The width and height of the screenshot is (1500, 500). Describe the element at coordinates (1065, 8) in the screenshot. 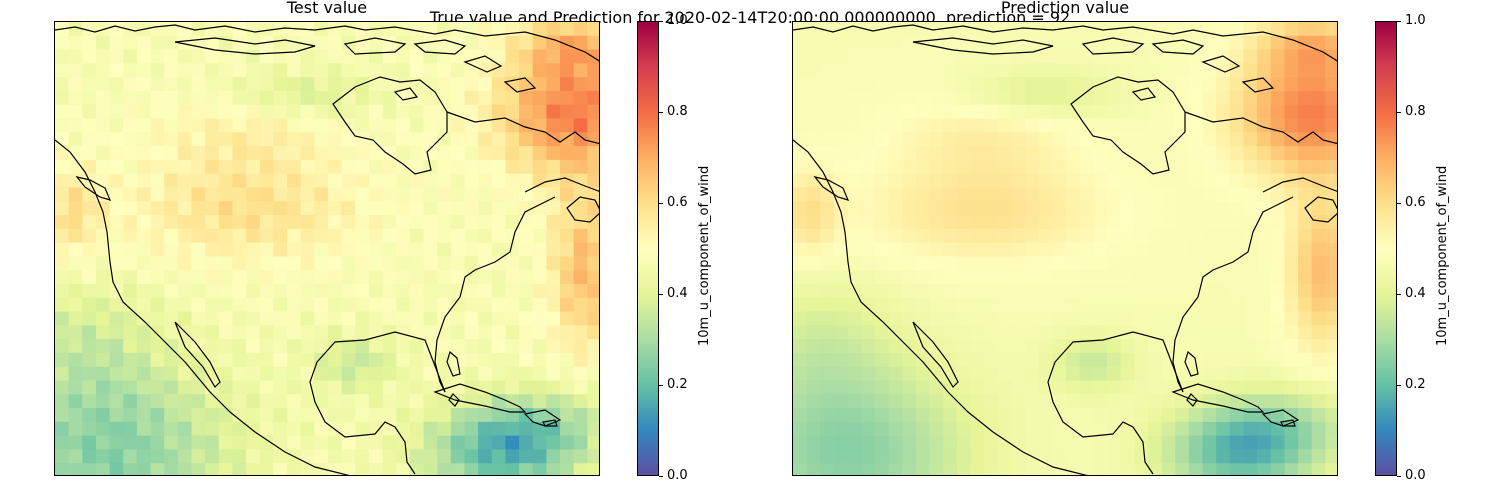

I see `right-panel-title: Prediction value` at that location.